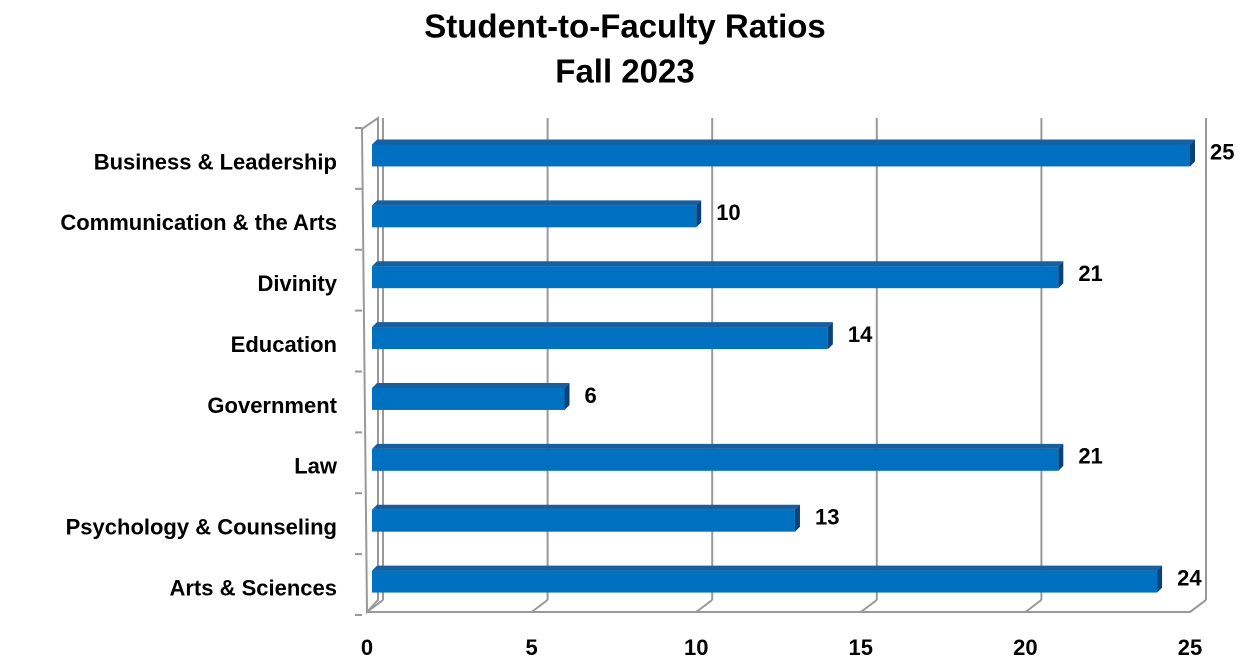 This screenshot has height=662, width=1247. I want to click on x-tick-label: 5, so click(531, 647).